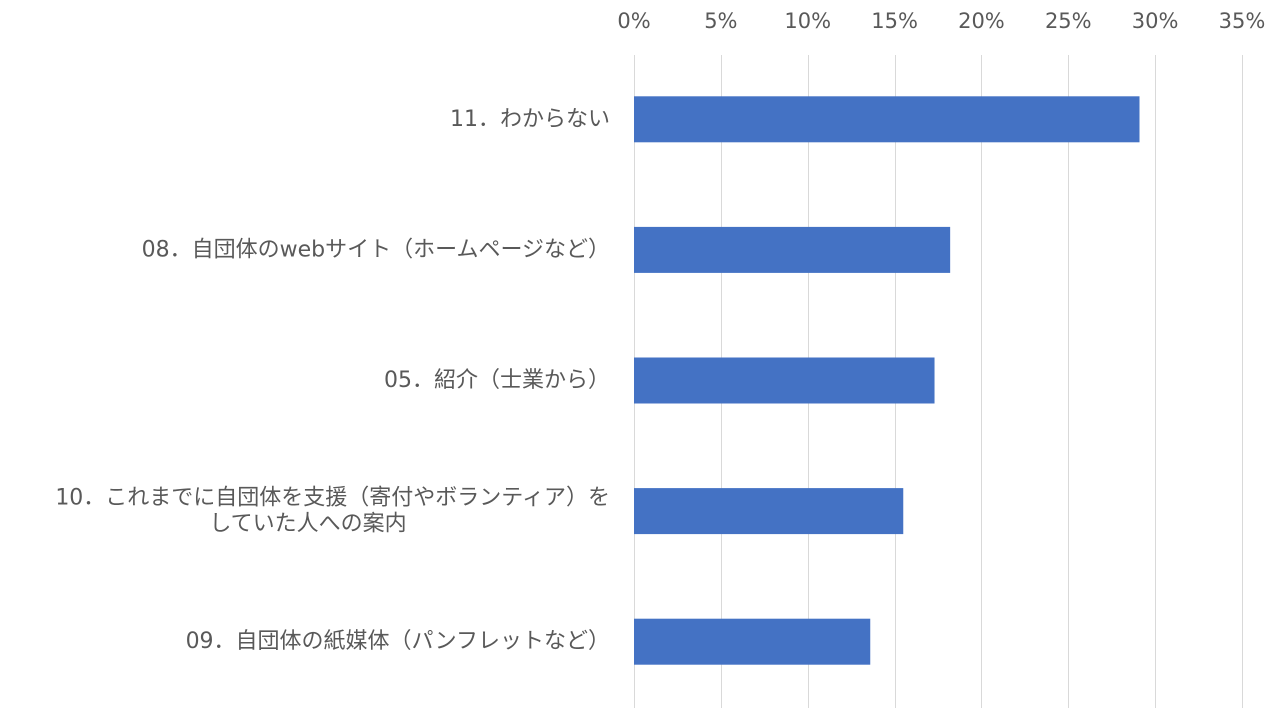 Image resolution: width=1280 pixels, height=720 pixels. I want to click on x-tick-label: 25%, so click(1068, 21).